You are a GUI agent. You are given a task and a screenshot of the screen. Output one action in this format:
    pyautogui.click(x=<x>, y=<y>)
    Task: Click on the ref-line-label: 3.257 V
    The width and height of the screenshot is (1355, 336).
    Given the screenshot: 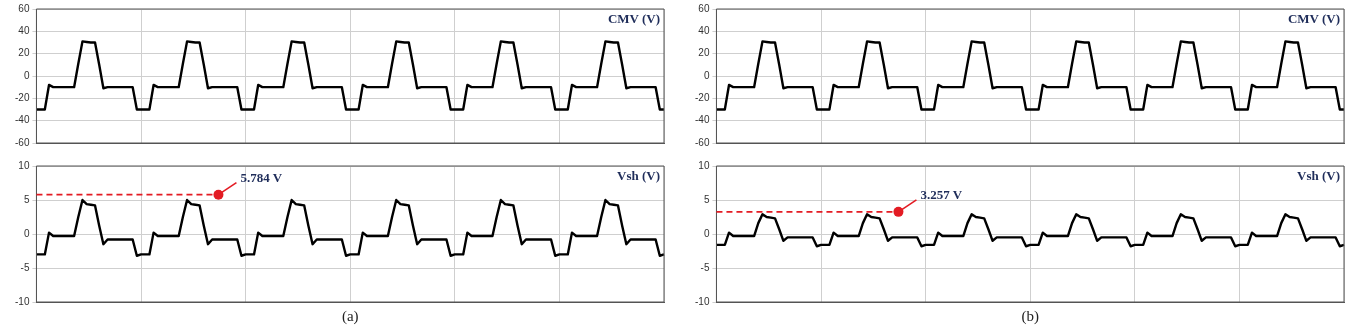 What is the action you would take?
    pyautogui.click(x=941, y=195)
    